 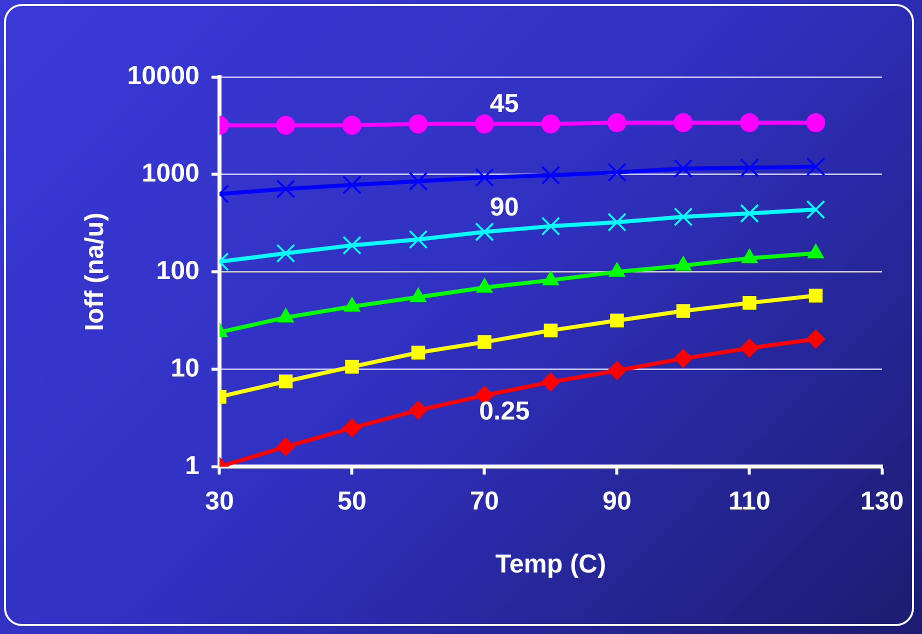 What do you see at coordinates (617, 500) in the screenshot?
I see `x-tick-label: 90` at bounding box center [617, 500].